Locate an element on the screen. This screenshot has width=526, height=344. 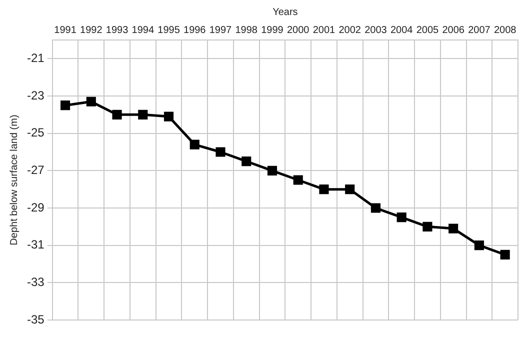
x-tick-label: 1991 is located at coordinates (65, 30).